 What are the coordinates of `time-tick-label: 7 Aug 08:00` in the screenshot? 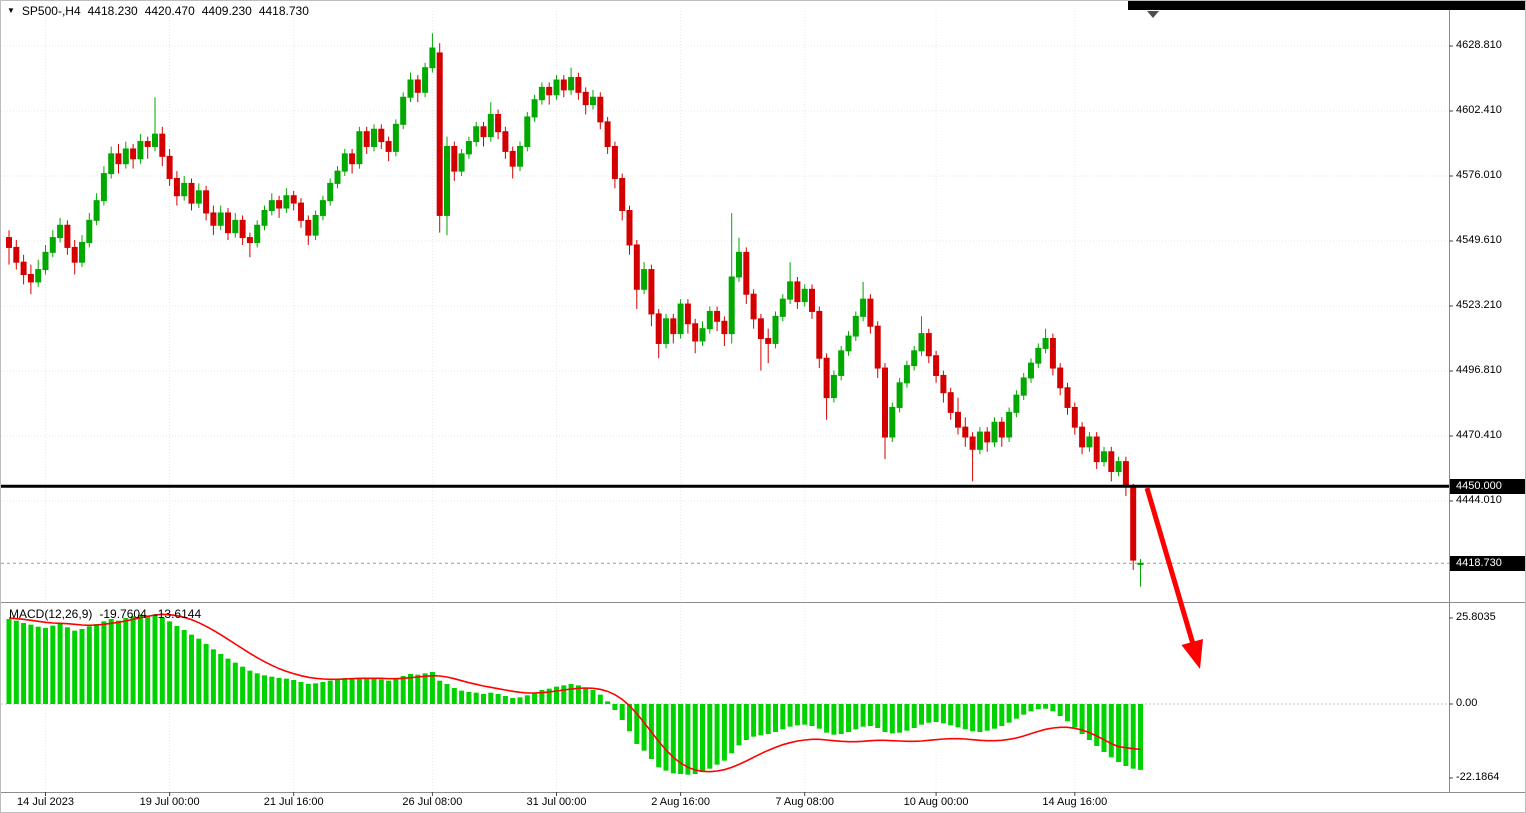 It's located at (805, 802).